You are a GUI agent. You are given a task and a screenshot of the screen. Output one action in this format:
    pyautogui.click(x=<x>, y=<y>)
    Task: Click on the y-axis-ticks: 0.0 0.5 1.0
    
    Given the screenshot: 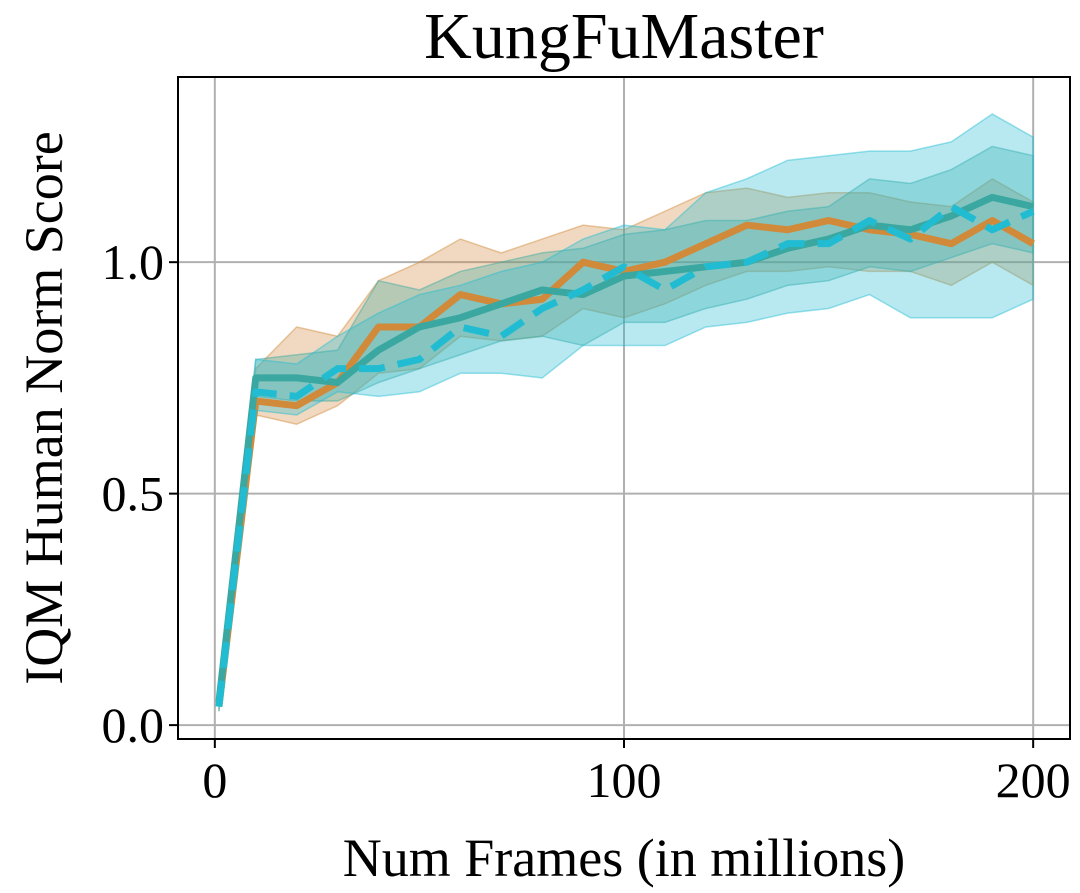 What is the action you would take?
    pyautogui.click(x=140, y=493)
    